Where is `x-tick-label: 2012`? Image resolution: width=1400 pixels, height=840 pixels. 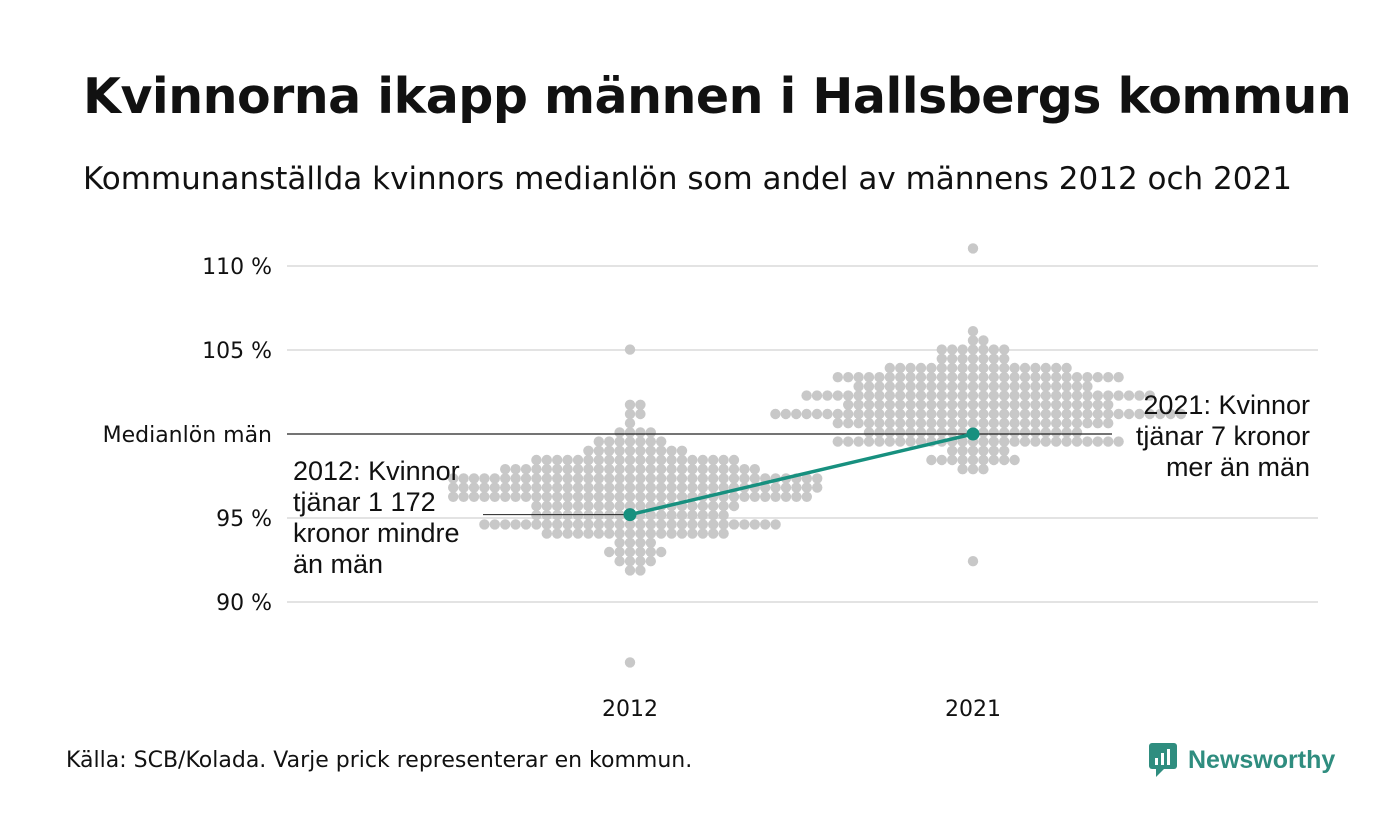 x-tick-label: 2012 is located at coordinates (630, 709).